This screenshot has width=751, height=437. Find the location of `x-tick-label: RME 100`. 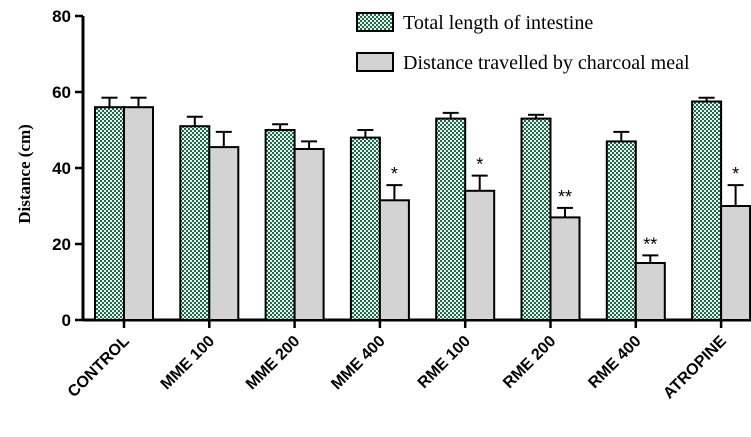

x-tick-label: RME 100 is located at coordinates (444, 362).